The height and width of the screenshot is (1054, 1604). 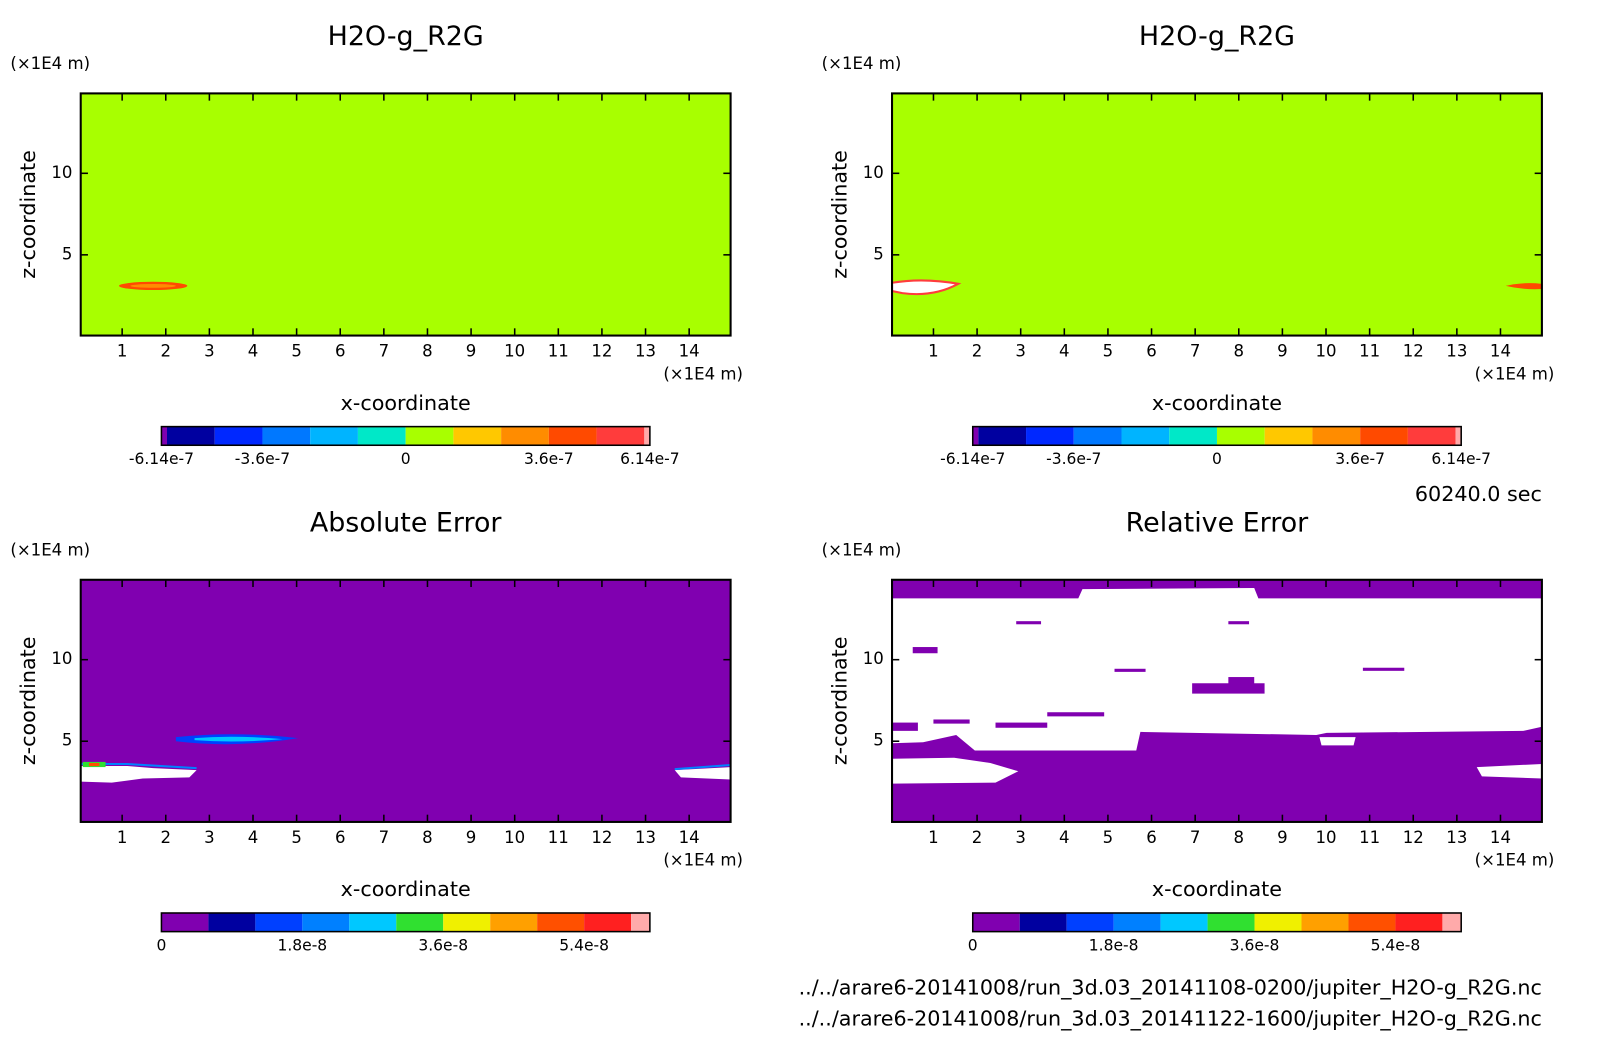 I want to click on colorbar-tick-label: 3.6e-8, so click(x=1255, y=946).